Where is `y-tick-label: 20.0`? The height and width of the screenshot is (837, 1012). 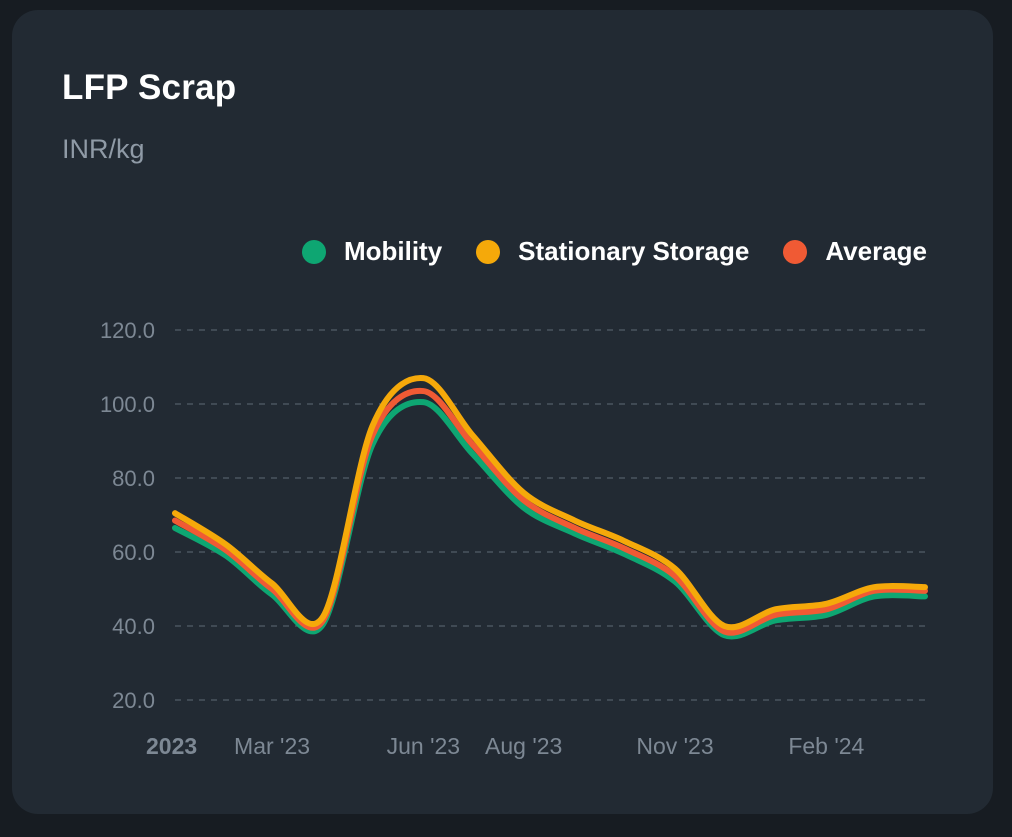 y-tick-label: 20.0 is located at coordinates (133, 700).